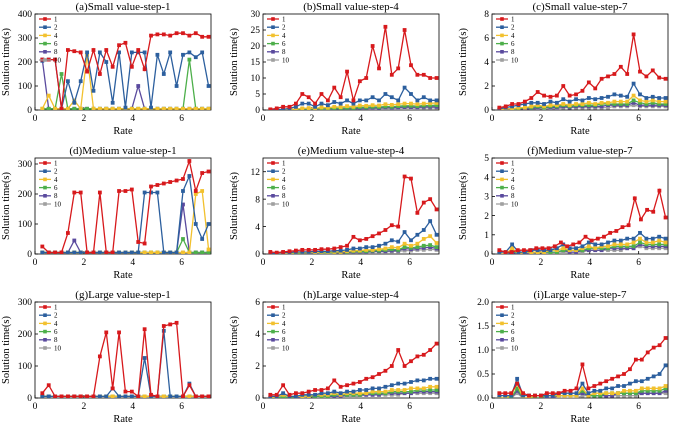 The width and height of the screenshot is (685, 430). I want to click on y-tick-label: 5, so click(486, 159).